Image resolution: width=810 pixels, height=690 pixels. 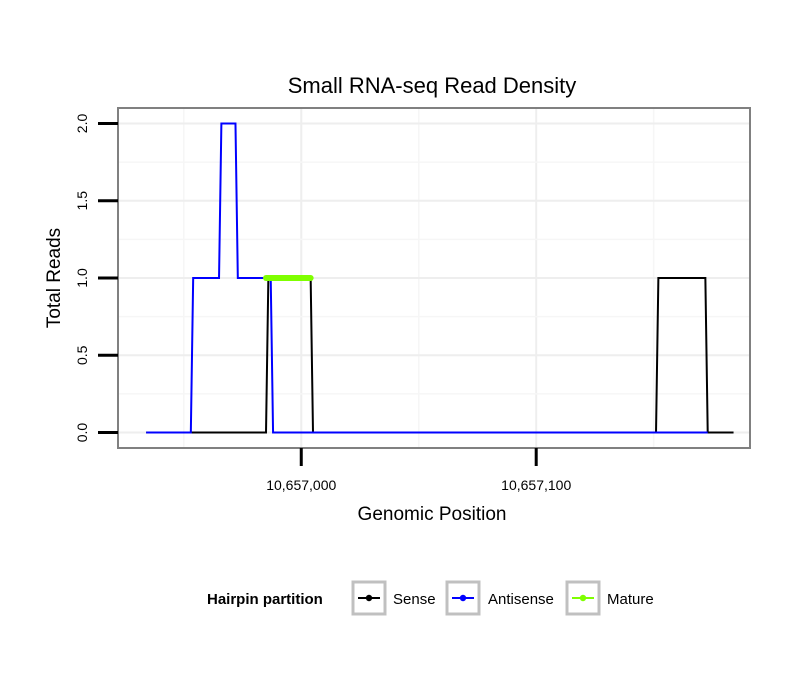 I want to click on legend-item-mature: Mature, so click(x=609, y=598).